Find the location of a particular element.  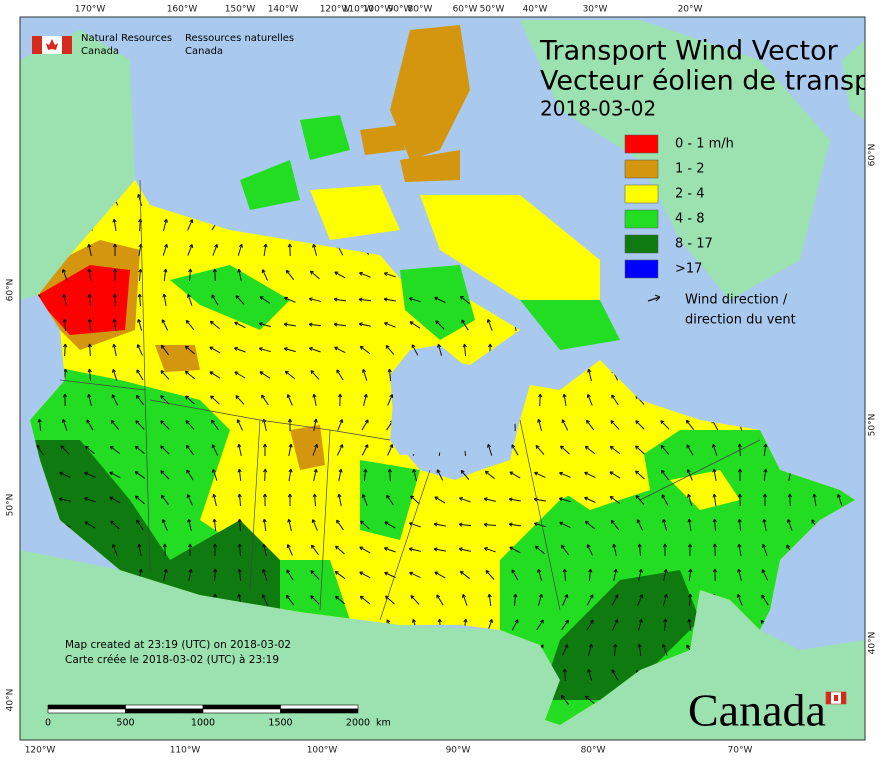

maple-leaf is located at coordinates (52, 44).